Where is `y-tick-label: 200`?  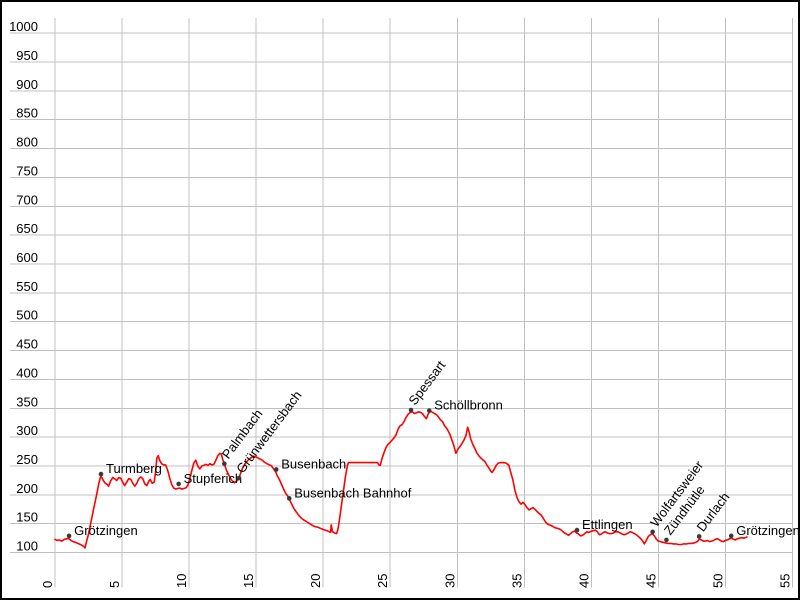
y-tick-label: 200 is located at coordinates (27, 488).